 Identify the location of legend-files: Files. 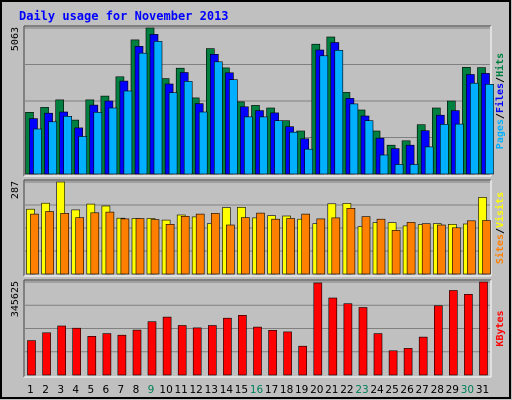
(500, 98).